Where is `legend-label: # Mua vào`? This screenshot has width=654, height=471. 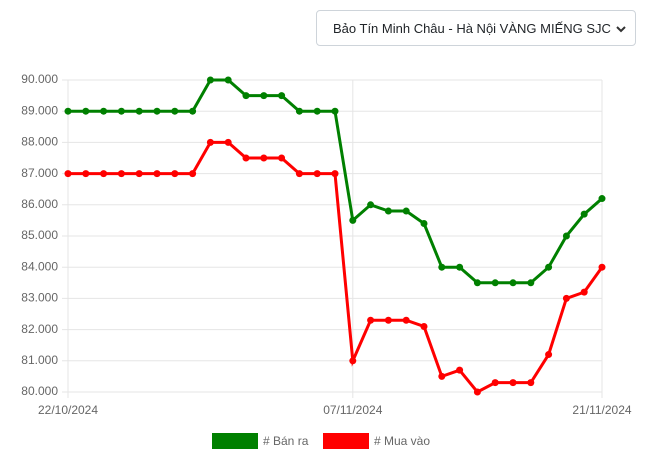
legend-label: # Mua vào is located at coordinates (402, 441).